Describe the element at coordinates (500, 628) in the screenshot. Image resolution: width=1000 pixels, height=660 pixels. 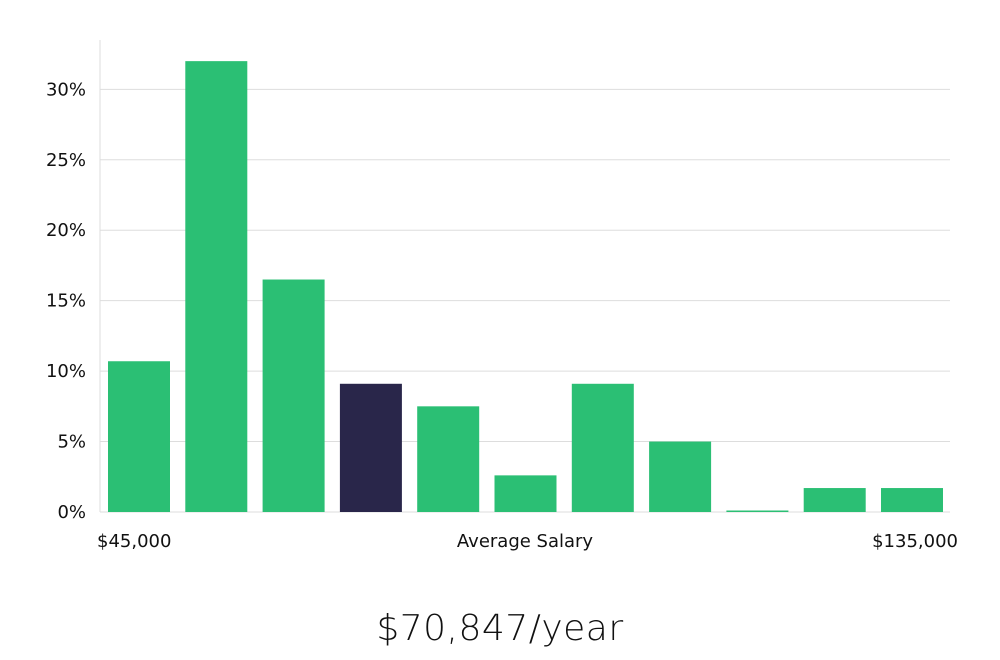
I see `average-salary-value: $70,847/year` at that location.